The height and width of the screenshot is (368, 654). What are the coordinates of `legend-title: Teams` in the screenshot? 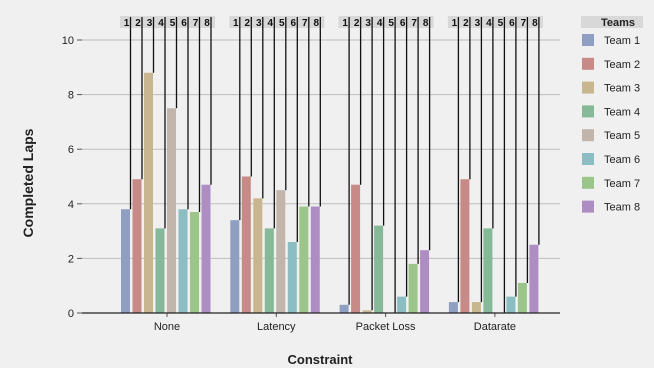 It's located at (618, 23).